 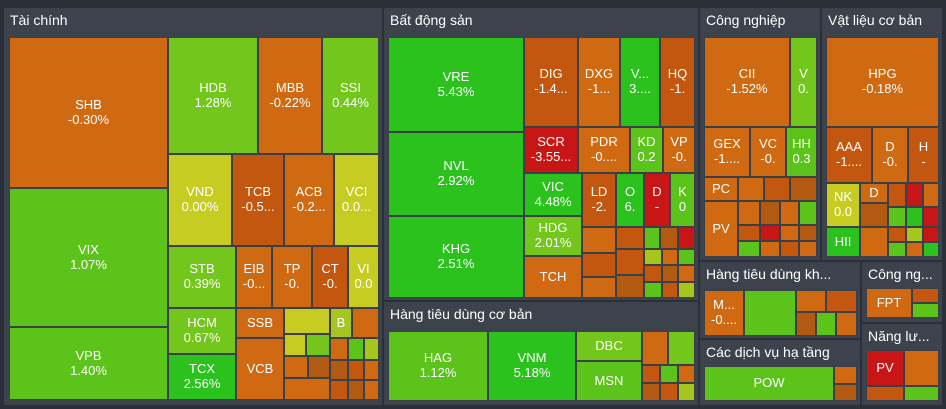 What do you see at coordinates (213, 95) in the screenshot?
I see `stock-tile-hdb: HDB 1.28%` at bounding box center [213, 95].